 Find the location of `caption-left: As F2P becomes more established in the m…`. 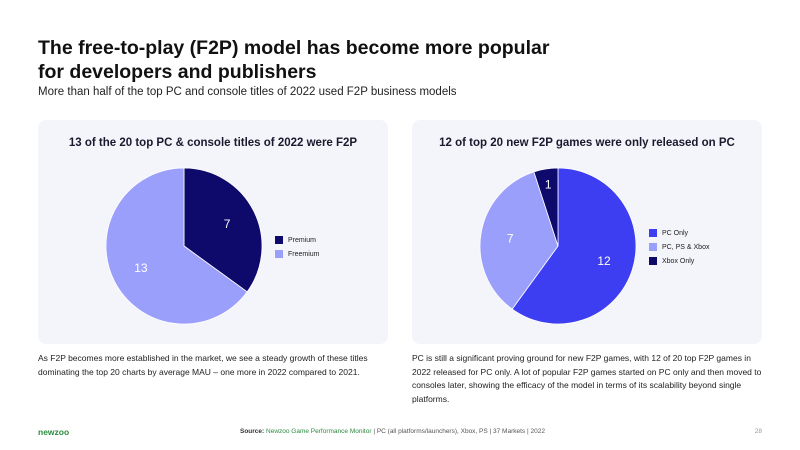

caption-left: As F2P becomes more established in the m… is located at coordinates (203, 365).